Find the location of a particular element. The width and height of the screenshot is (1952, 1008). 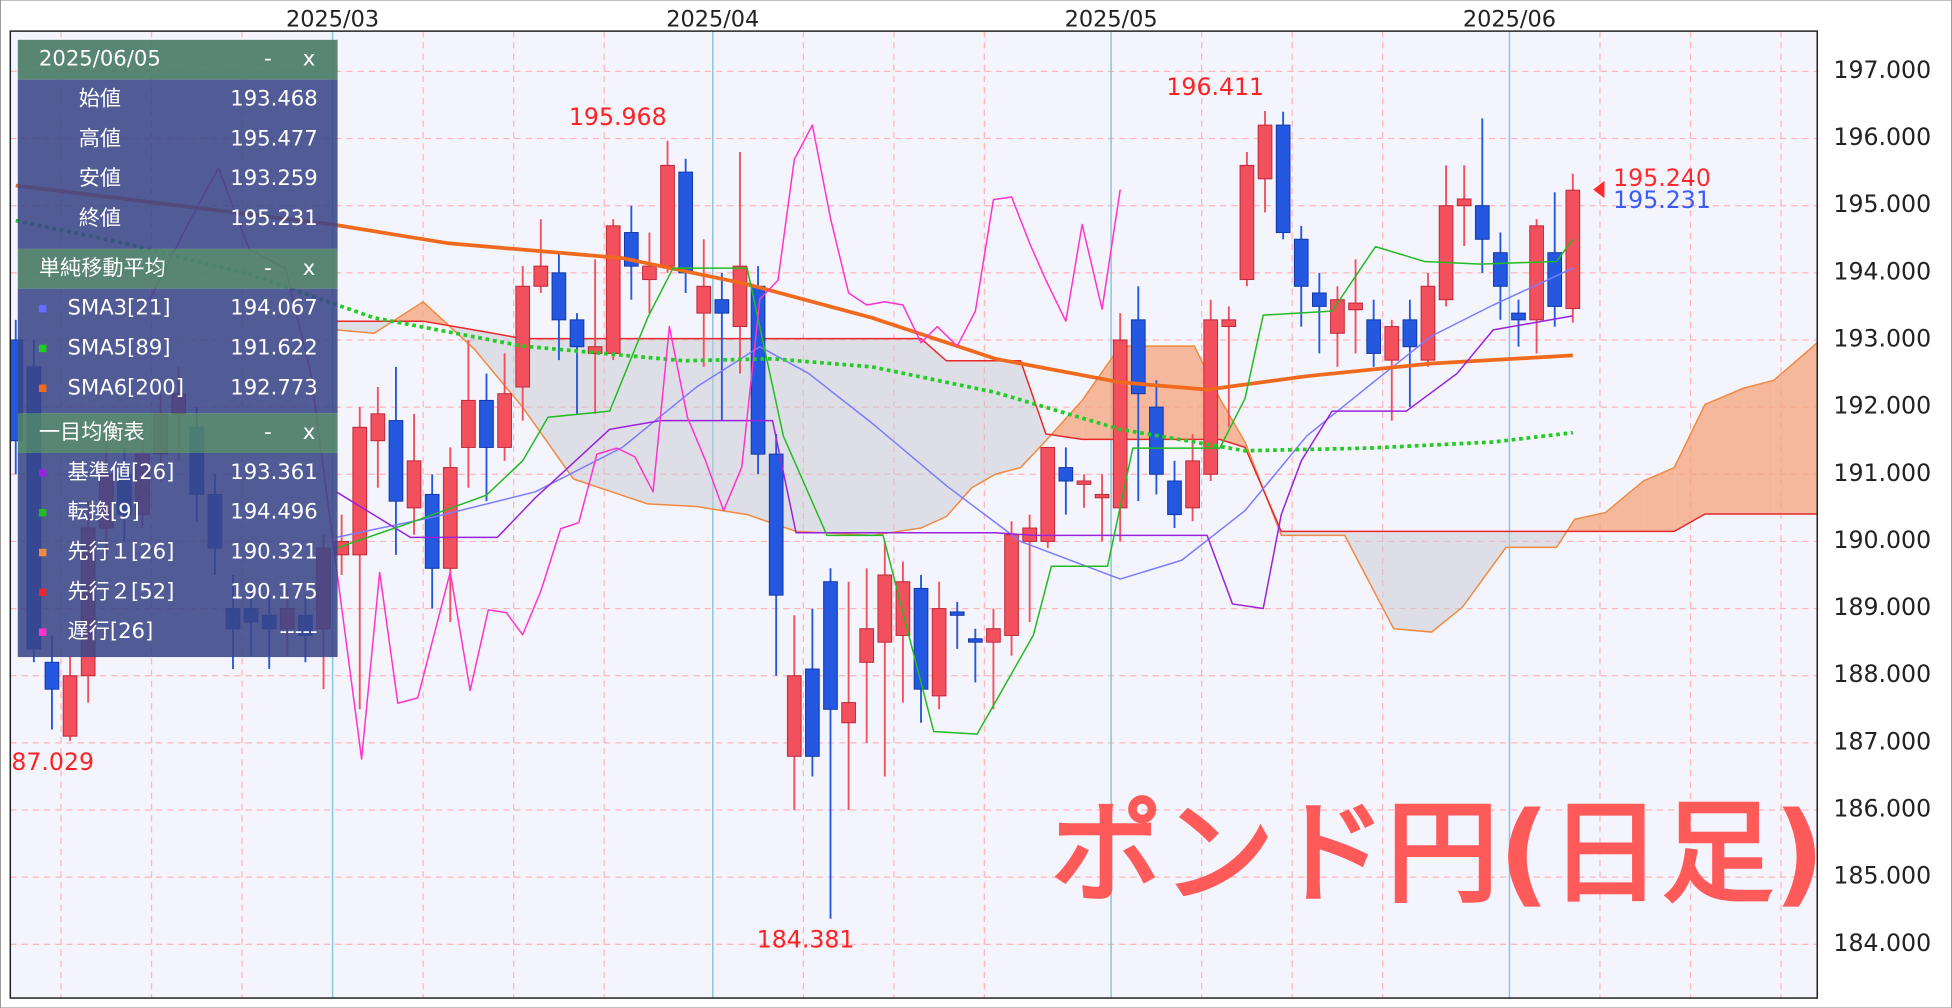

chart-title: ポンド円(日足) is located at coordinates (1438, 854).